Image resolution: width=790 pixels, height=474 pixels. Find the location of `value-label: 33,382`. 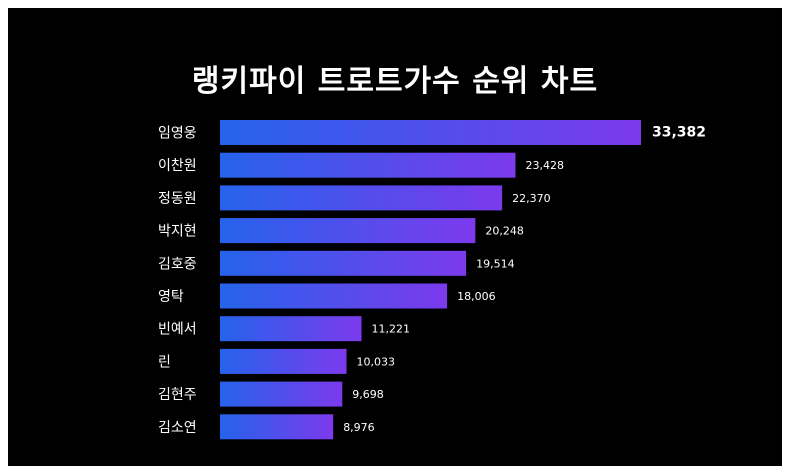

value-label: 33,382 is located at coordinates (679, 133).